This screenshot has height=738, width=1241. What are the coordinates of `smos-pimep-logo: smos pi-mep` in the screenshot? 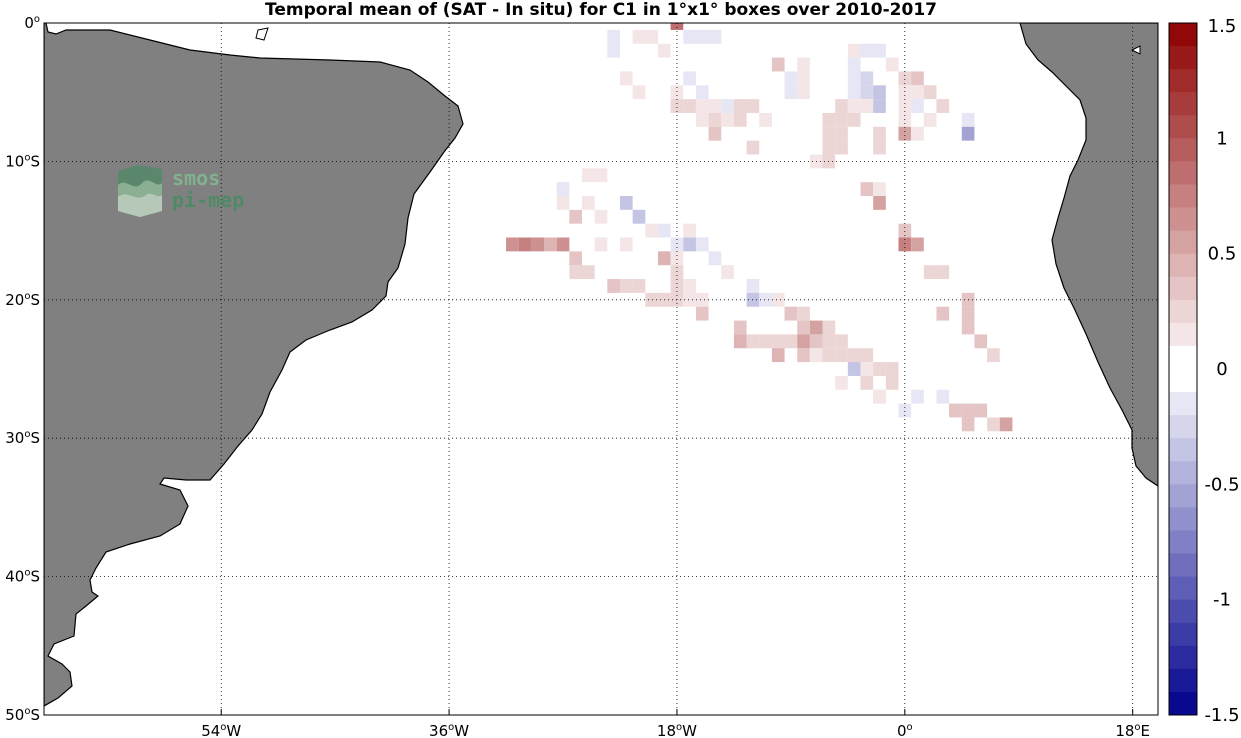 It's located at (186, 193).